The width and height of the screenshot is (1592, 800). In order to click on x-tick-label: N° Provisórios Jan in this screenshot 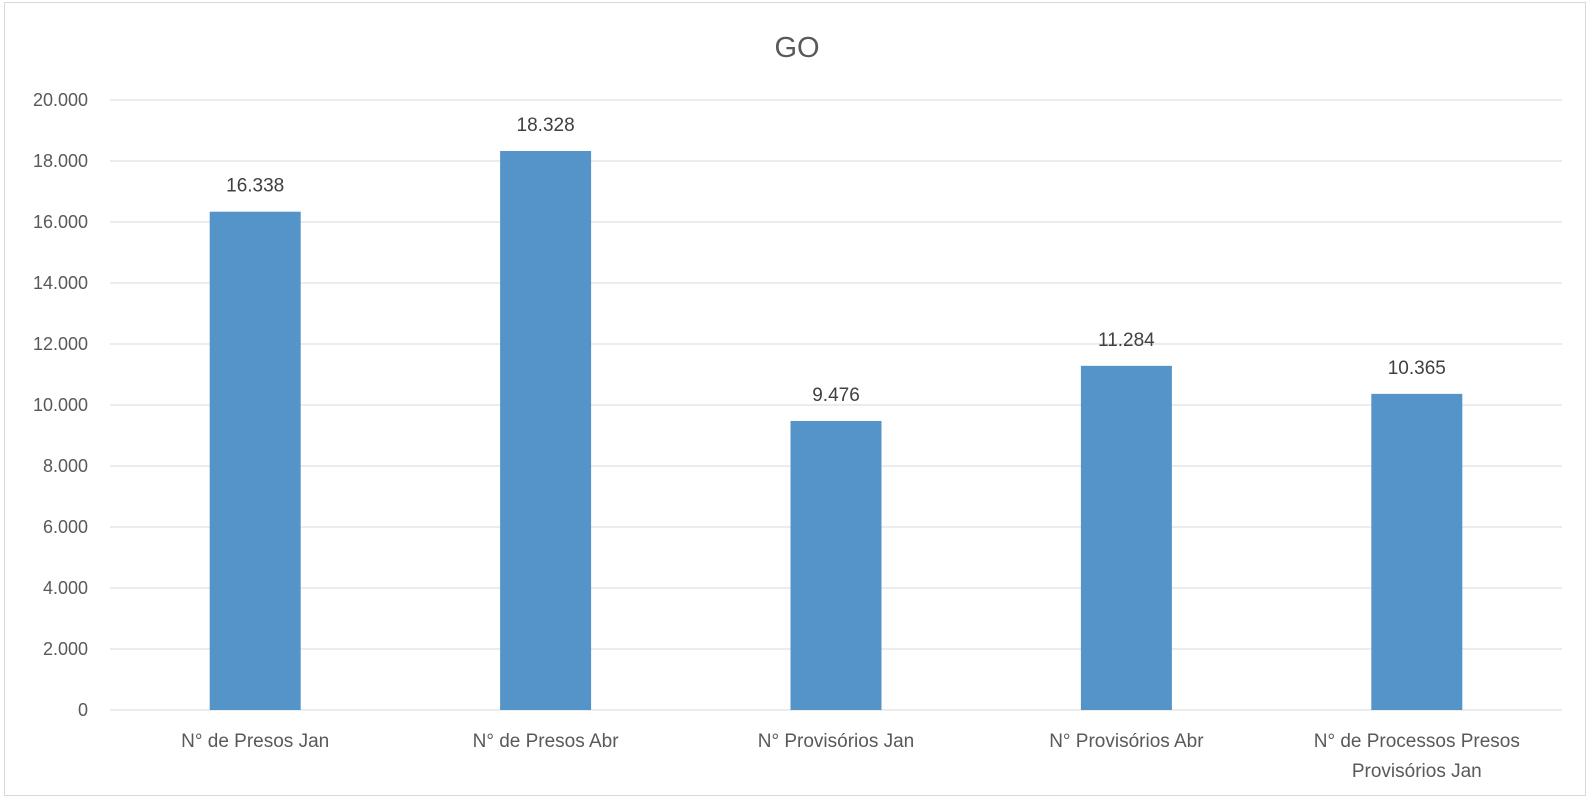, I will do `click(836, 741)`.